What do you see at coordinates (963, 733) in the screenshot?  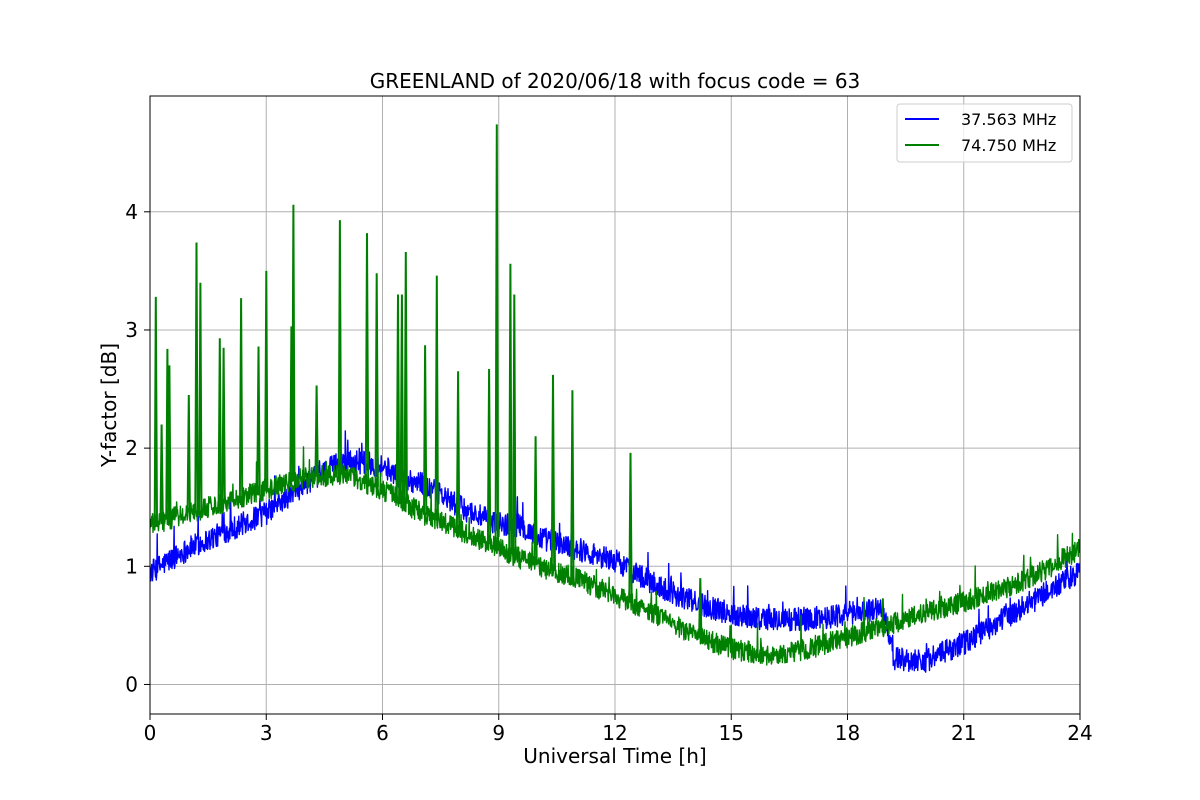 I see `x-tick-label: 21` at bounding box center [963, 733].